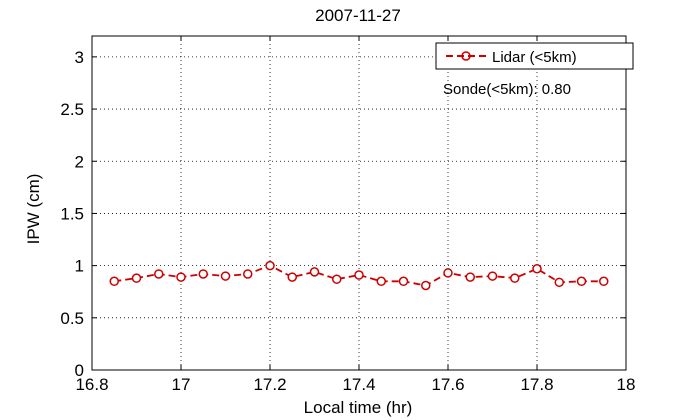 This screenshot has width=700, height=420. Describe the element at coordinates (447, 384) in the screenshot. I see `x-tick-label: 17.6` at that location.